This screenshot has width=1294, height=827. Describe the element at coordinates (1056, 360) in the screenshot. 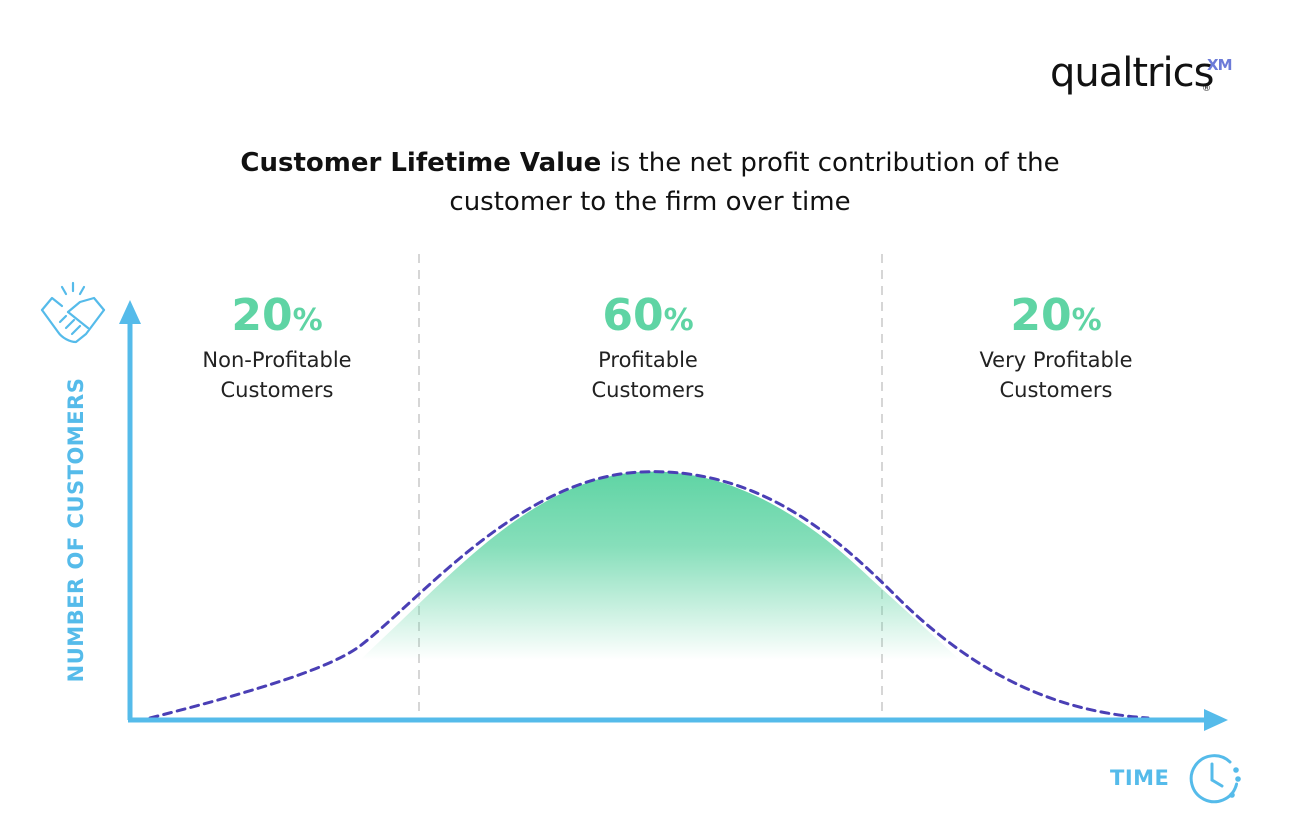

I see `segment-label-line-1: Very Profitable` at that location.